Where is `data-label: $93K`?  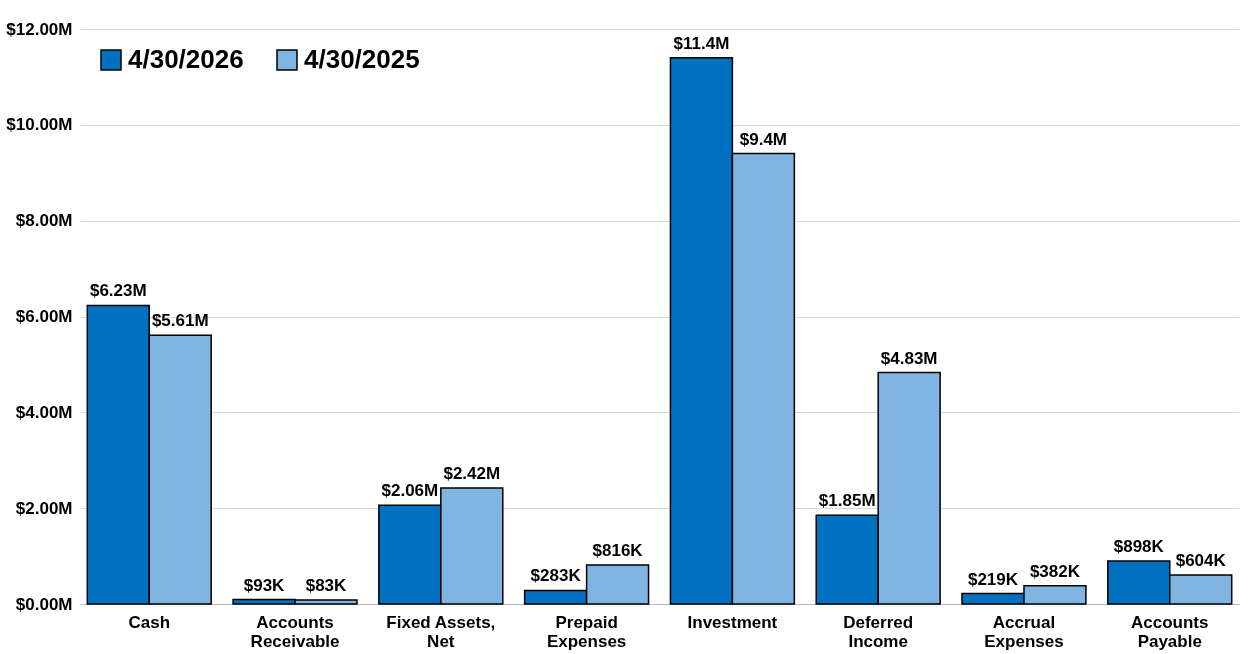
data-label: $93K is located at coordinates (264, 585).